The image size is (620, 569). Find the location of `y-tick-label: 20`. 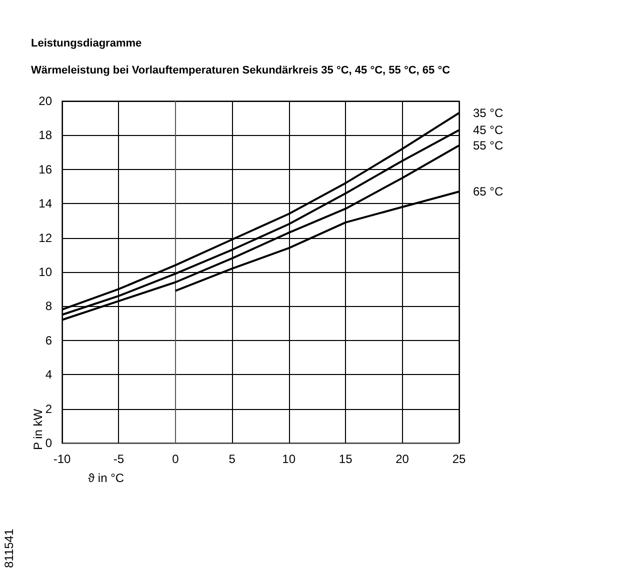

y-tick-label: 20 is located at coordinates (45, 101).